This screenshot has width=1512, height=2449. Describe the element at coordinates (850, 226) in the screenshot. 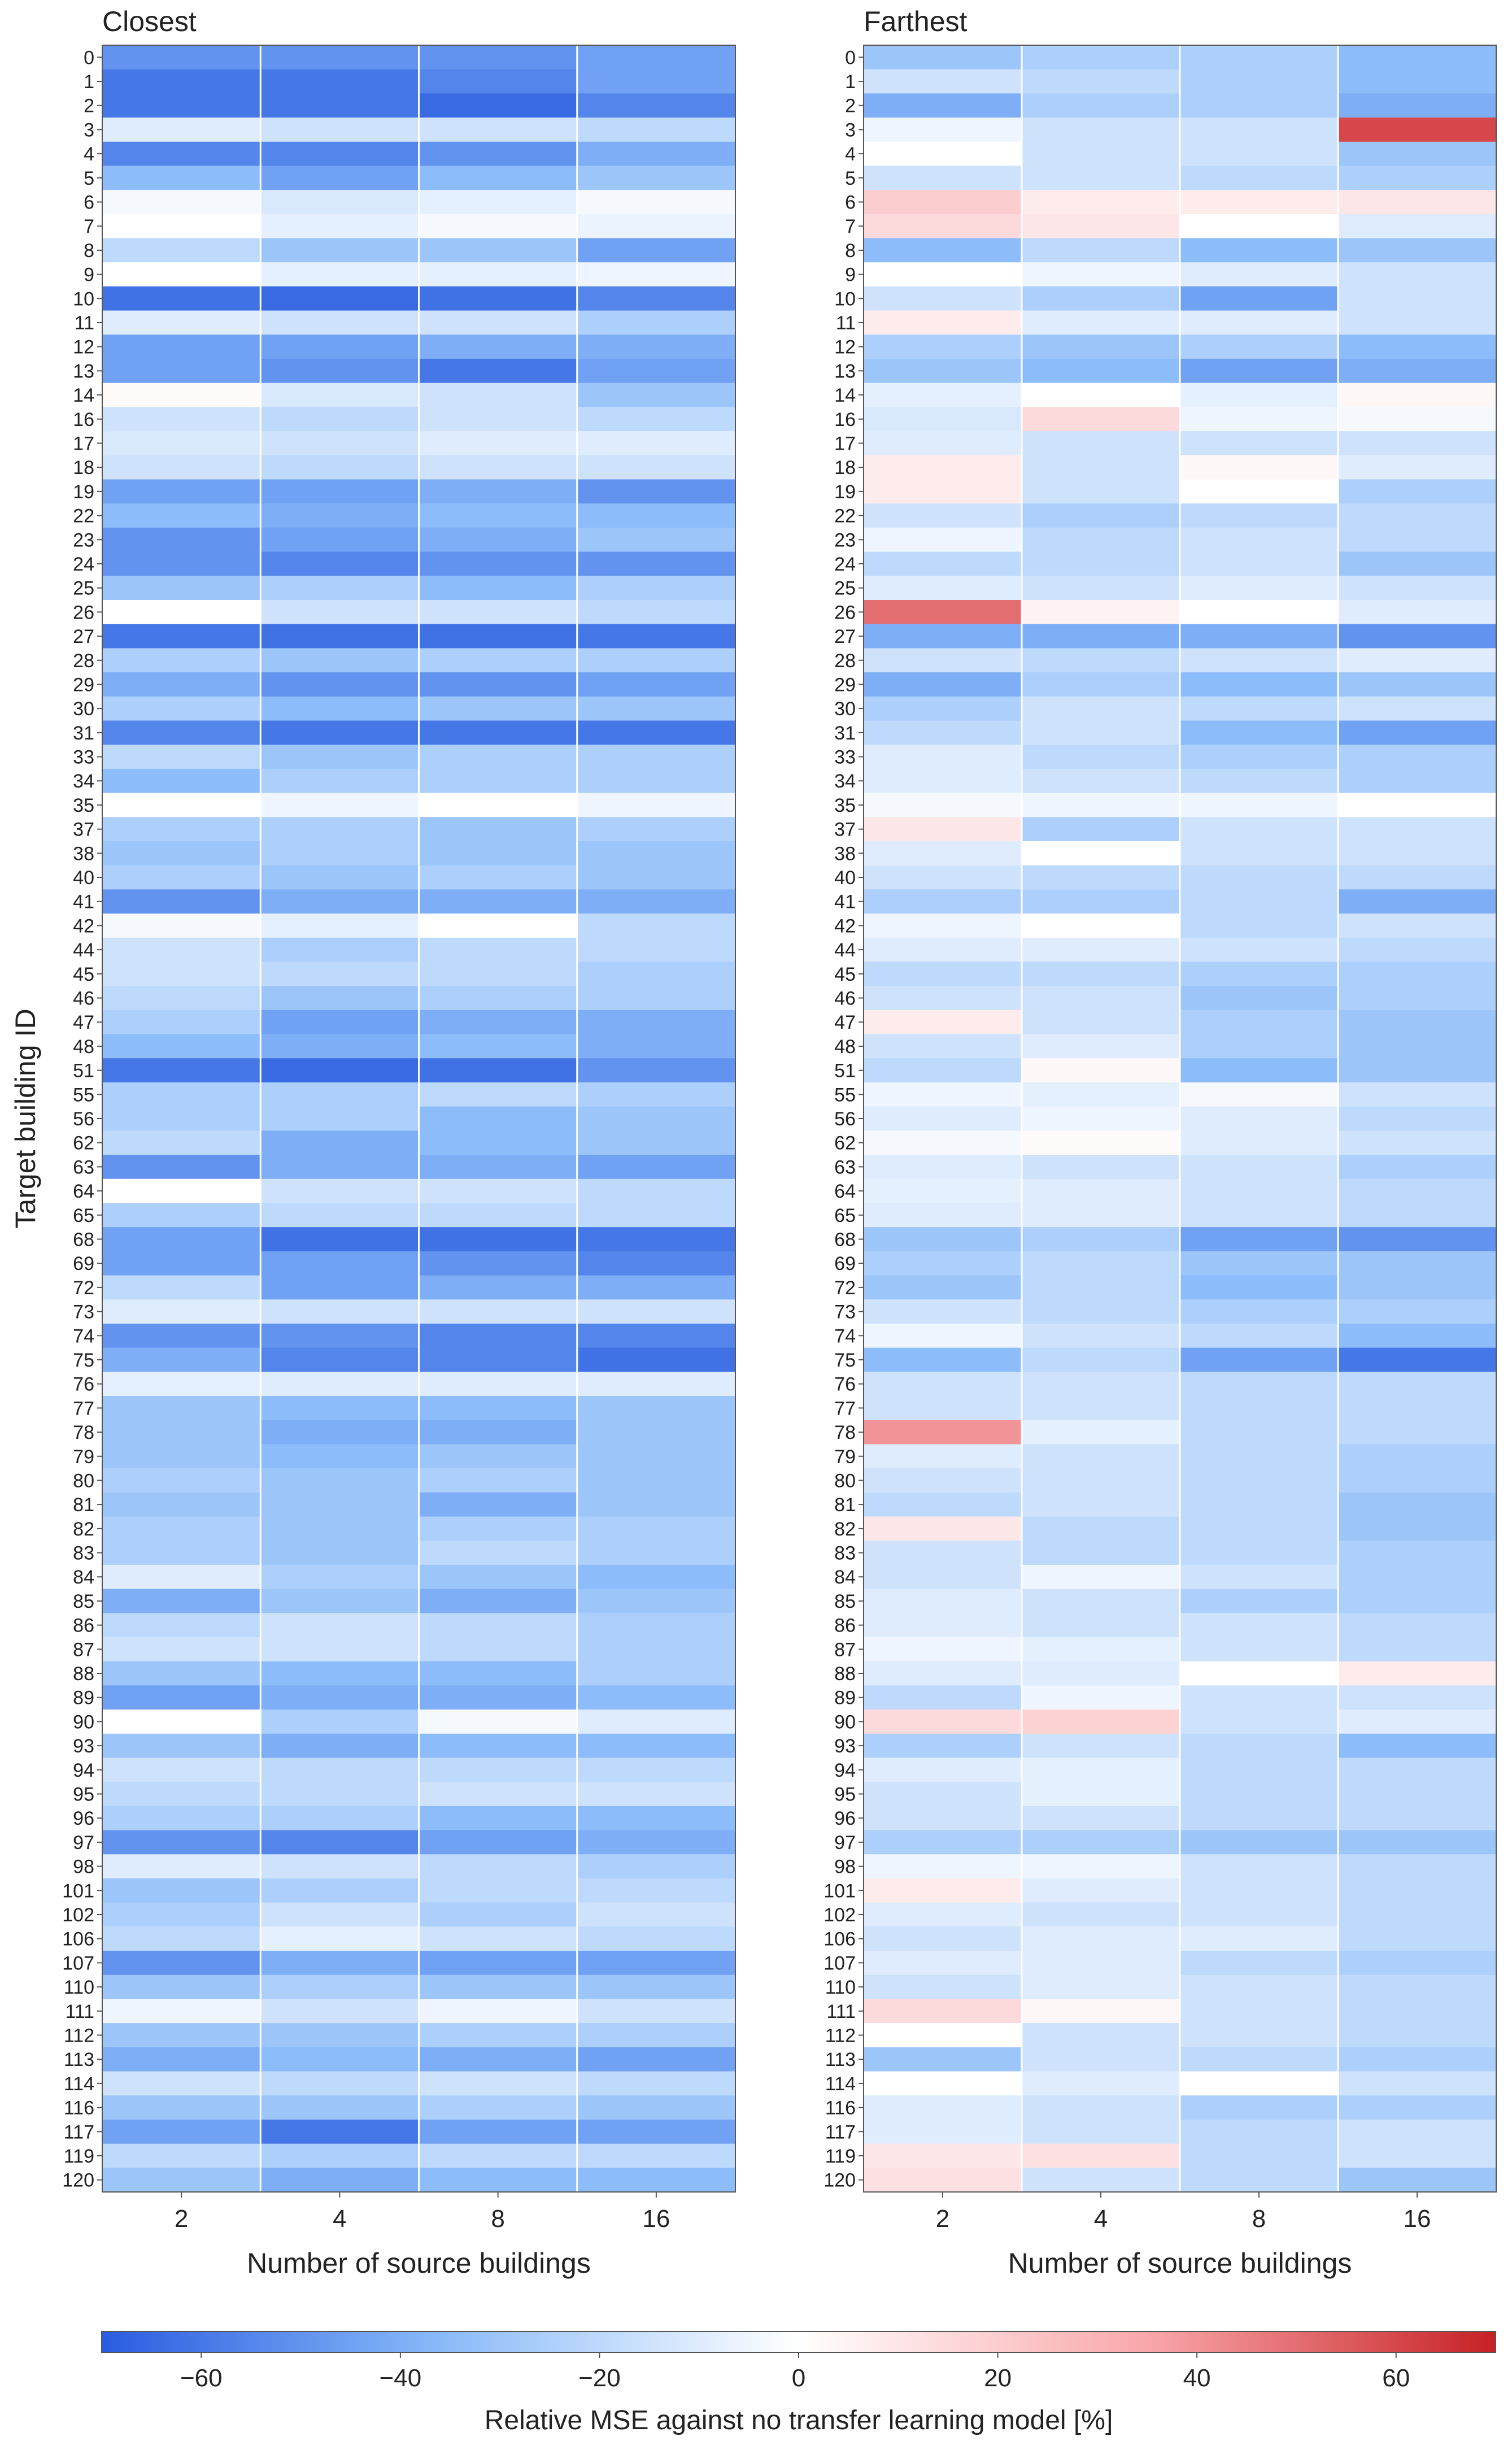

I see `y-tick-label: 7` at that location.